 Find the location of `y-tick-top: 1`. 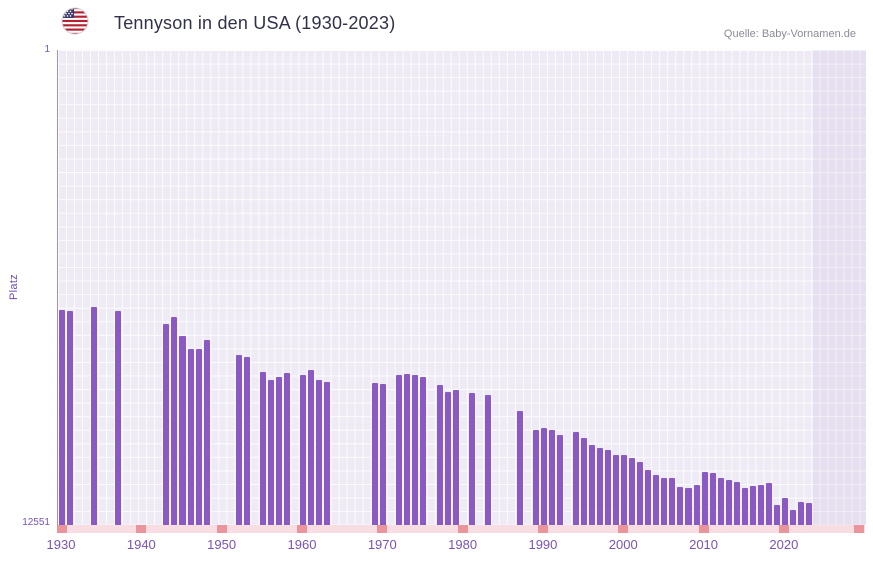

y-tick-top: 1 is located at coordinates (47, 49).